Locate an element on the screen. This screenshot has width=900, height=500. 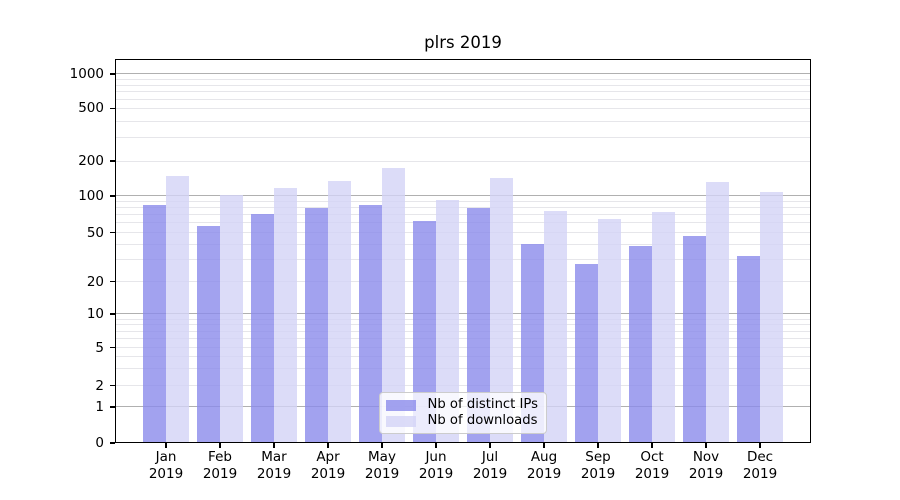
y-tick-label: 5 is located at coordinates (99, 347).